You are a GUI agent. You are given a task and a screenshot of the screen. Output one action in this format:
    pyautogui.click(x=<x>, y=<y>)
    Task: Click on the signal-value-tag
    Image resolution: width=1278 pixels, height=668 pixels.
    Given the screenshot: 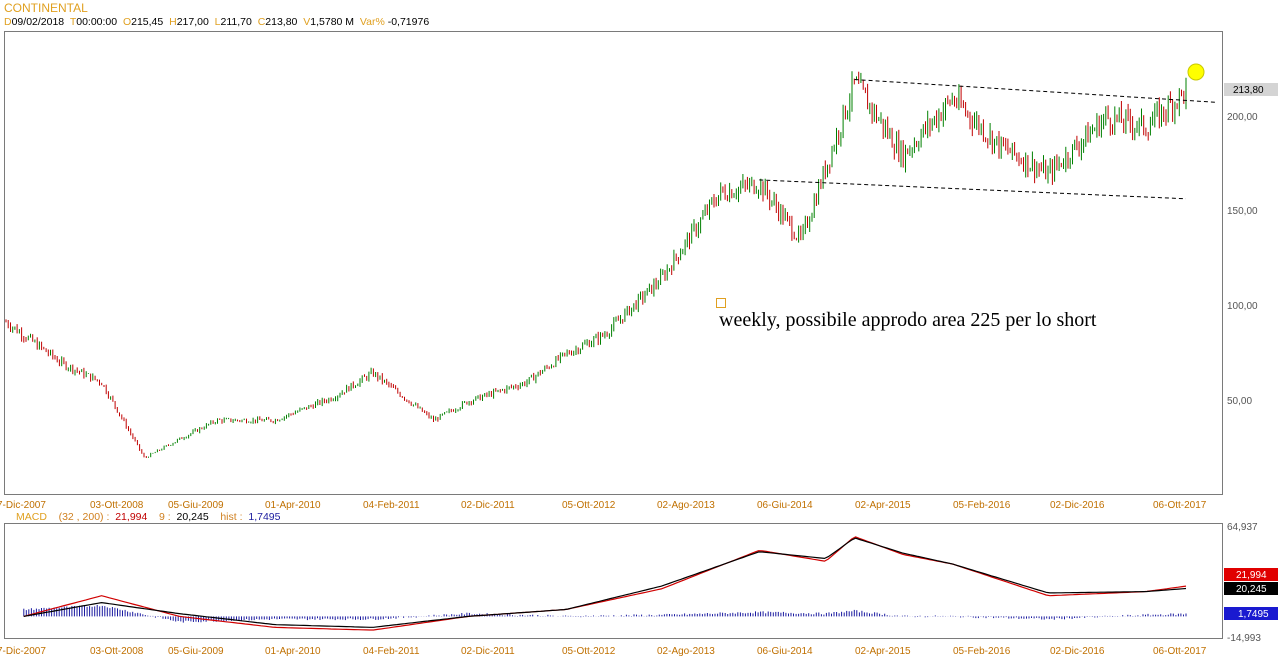 What is the action you would take?
    pyautogui.click(x=1251, y=588)
    